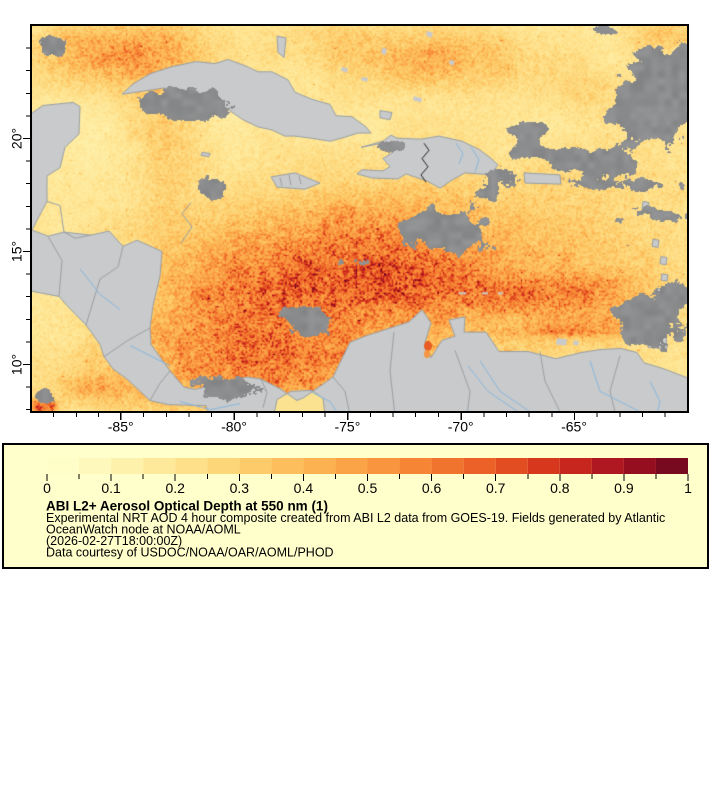 This screenshot has height=800, width=720. I want to click on svg-text: OceanWatch node at NOAA/AOML, so click(143, 530).